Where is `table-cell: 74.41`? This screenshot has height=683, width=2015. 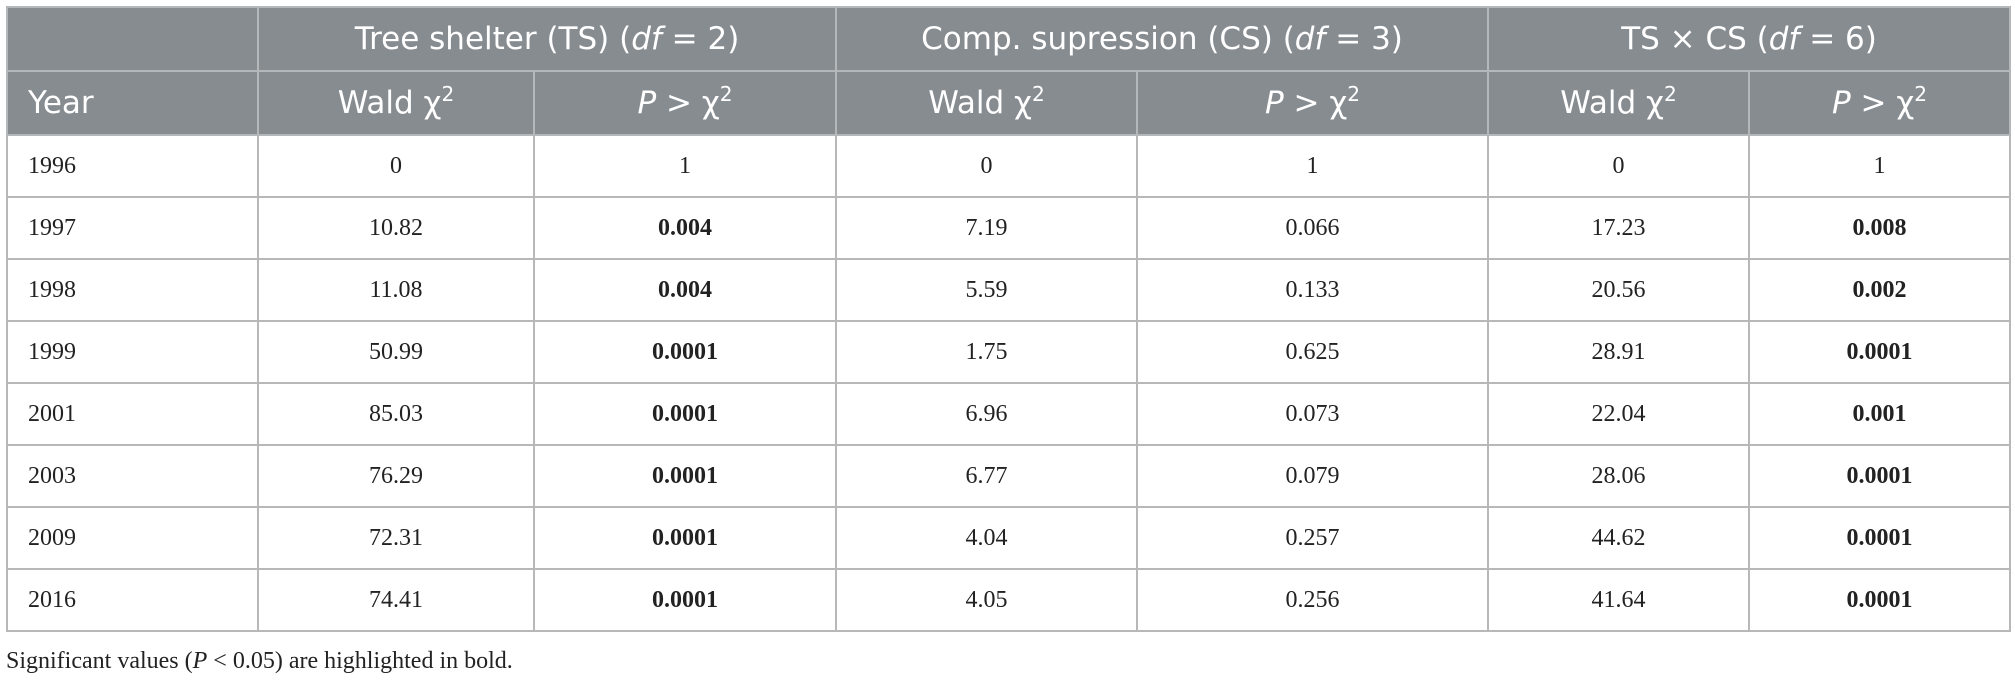
table-cell: 74.41 is located at coordinates (396, 600).